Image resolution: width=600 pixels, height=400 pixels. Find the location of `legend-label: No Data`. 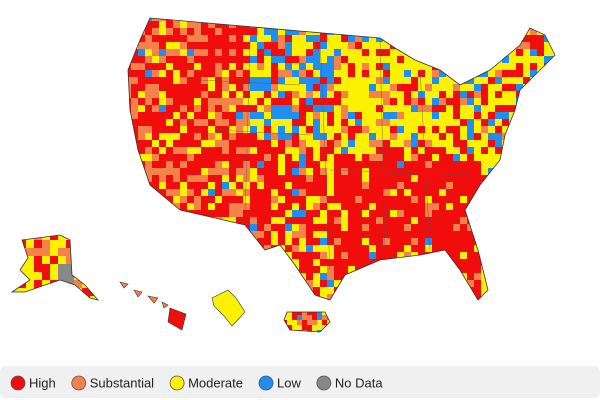

legend-label: No Data is located at coordinates (359, 382).